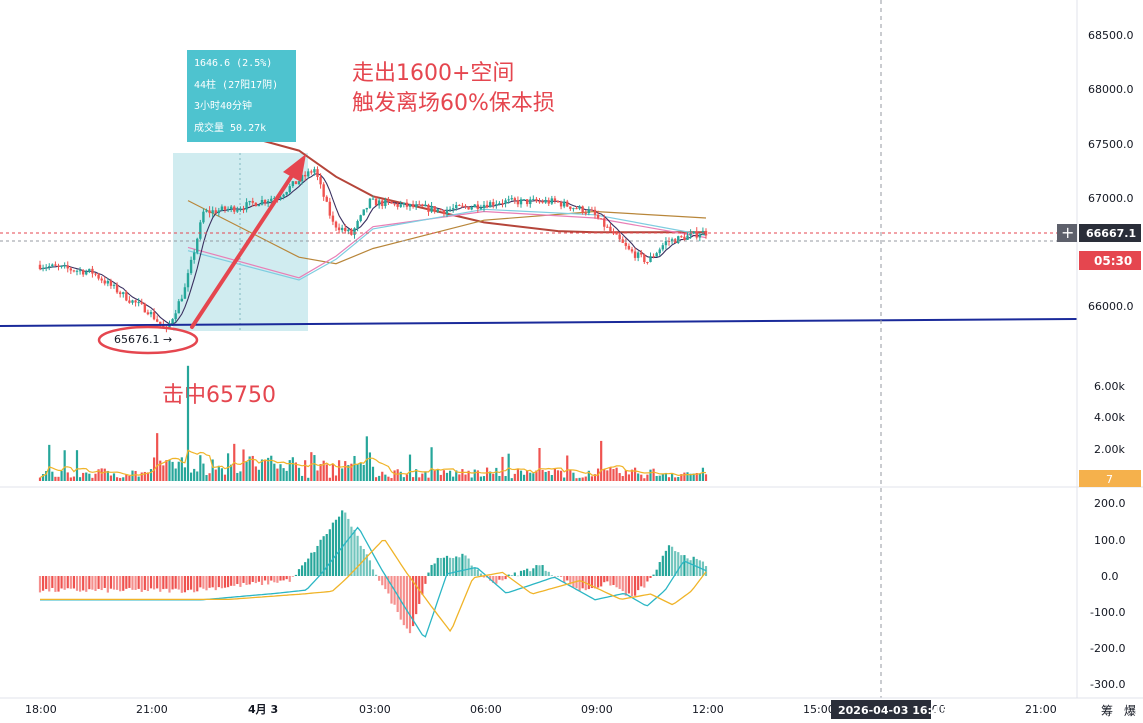  What do you see at coordinates (1130, 711) in the screenshot?
I see `liquidation-toggle: 爆` at bounding box center [1130, 711].